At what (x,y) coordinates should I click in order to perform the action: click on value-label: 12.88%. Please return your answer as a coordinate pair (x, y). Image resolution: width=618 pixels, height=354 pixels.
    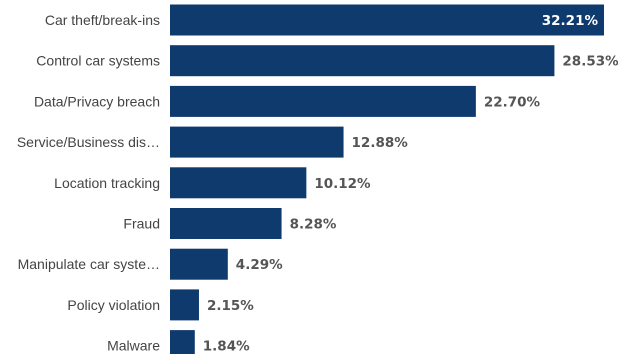
    Looking at the image, I should click on (380, 143).